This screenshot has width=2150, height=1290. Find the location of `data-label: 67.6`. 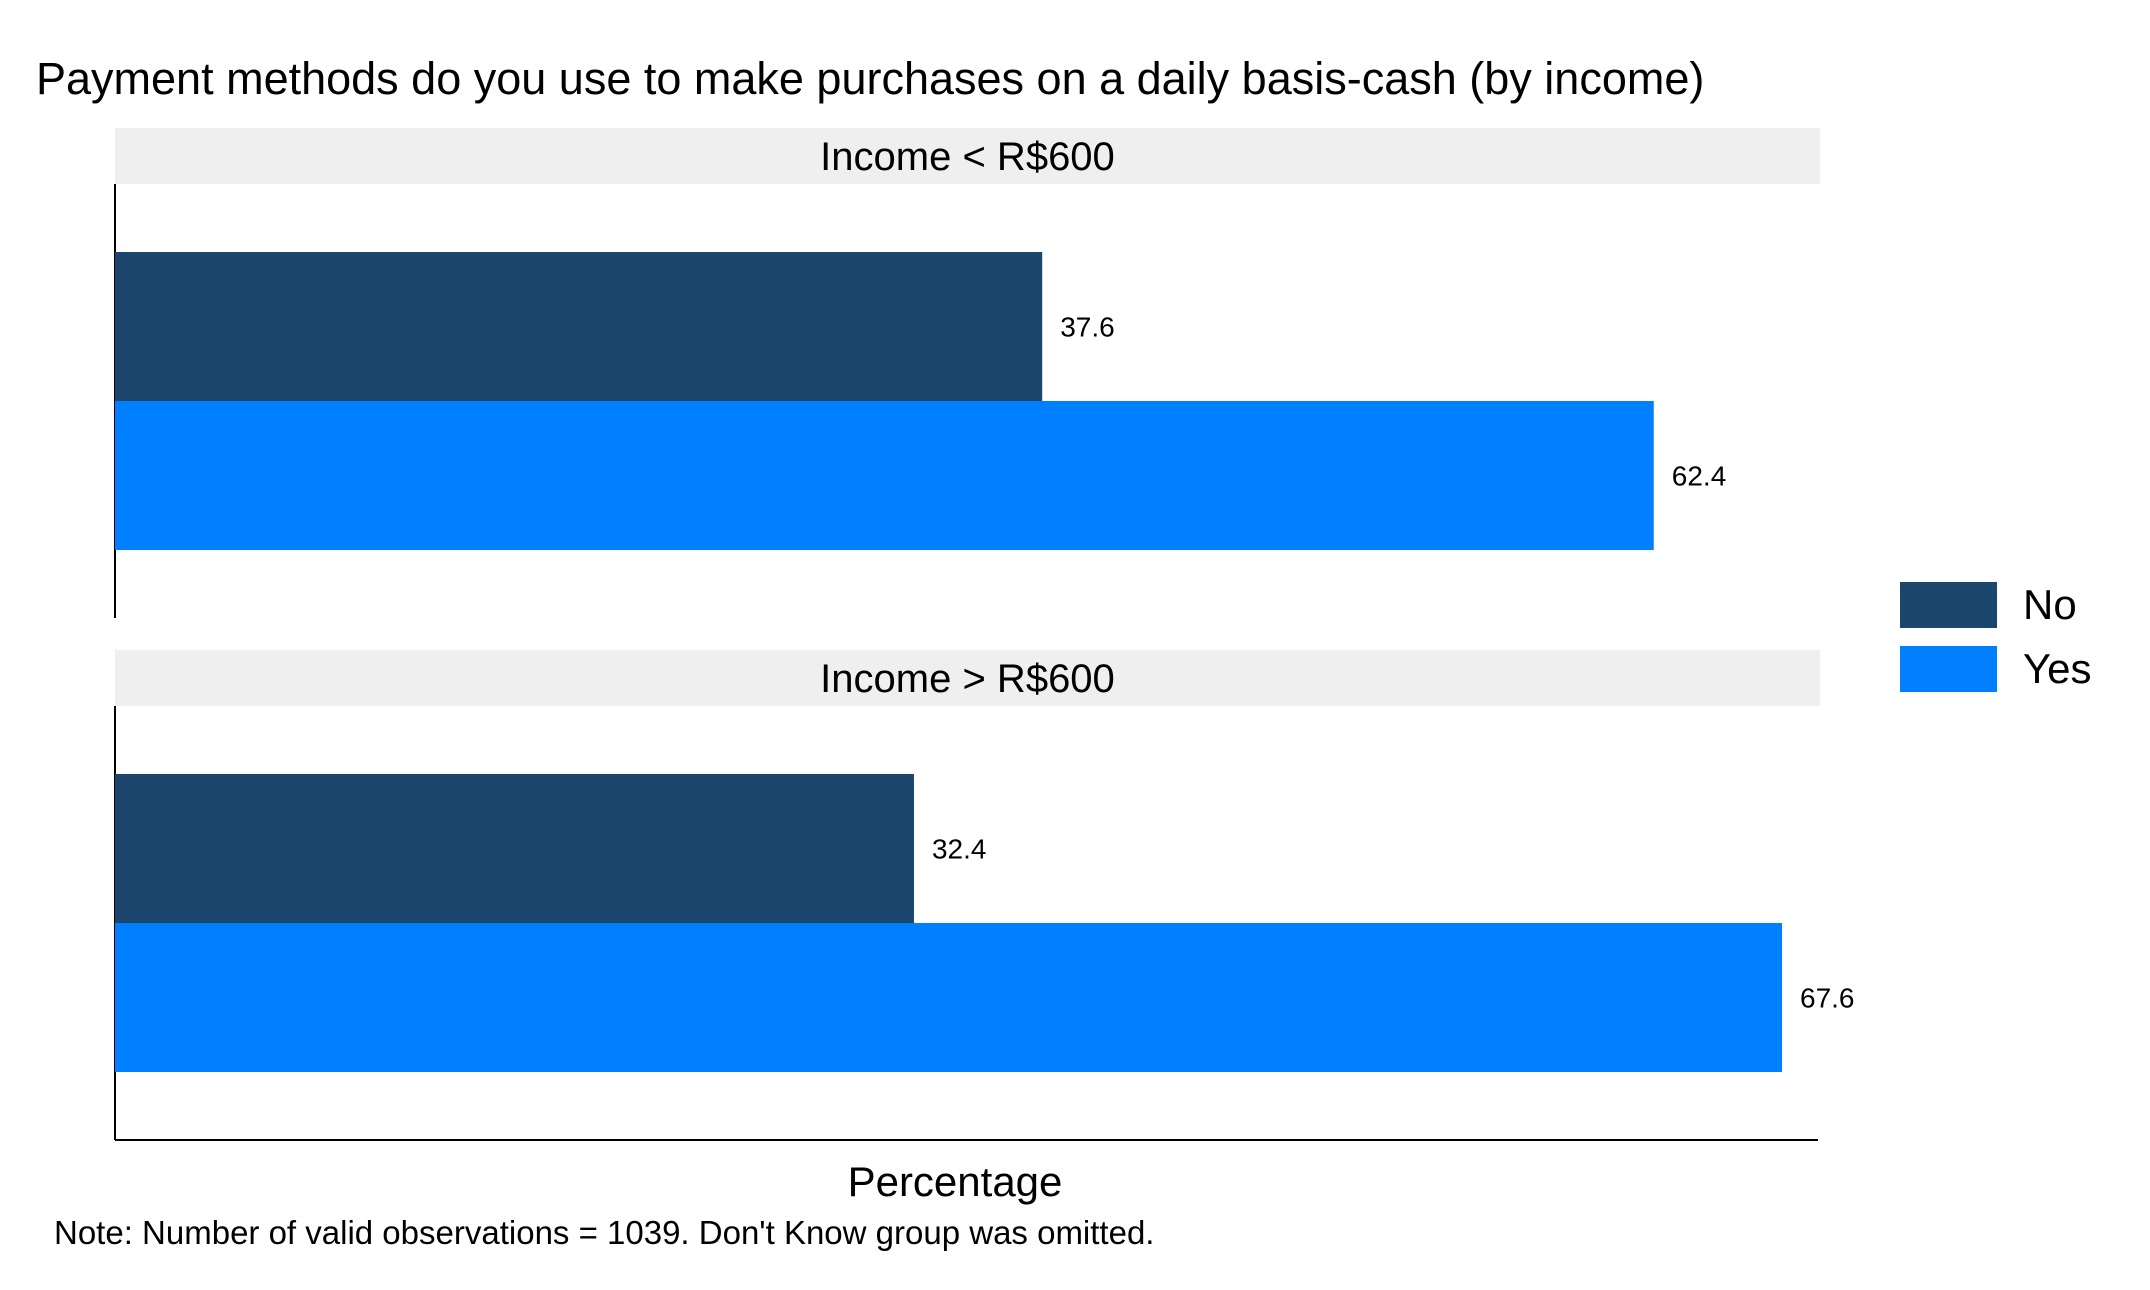

data-label: 67.6 is located at coordinates (1827, 998).